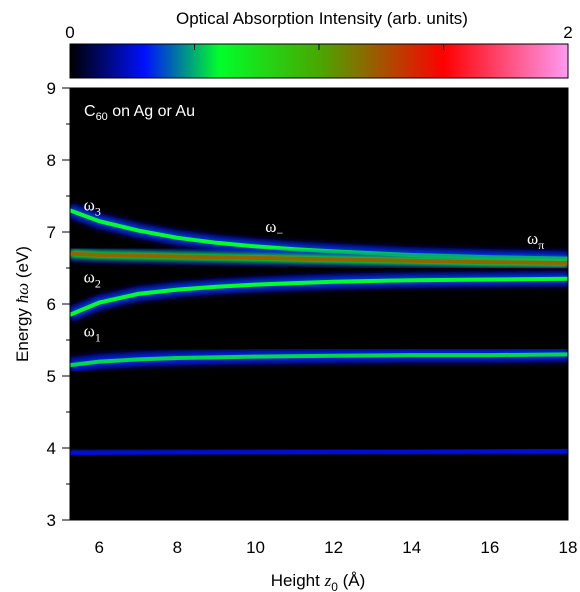 The width and height of the screenshot is (580, 592). What do you see at coordinates (336, 535) in the screenshot?
I see `x-axis-ticks: 6 8 10 12 14 16 18` at bounding box center [336, 535].